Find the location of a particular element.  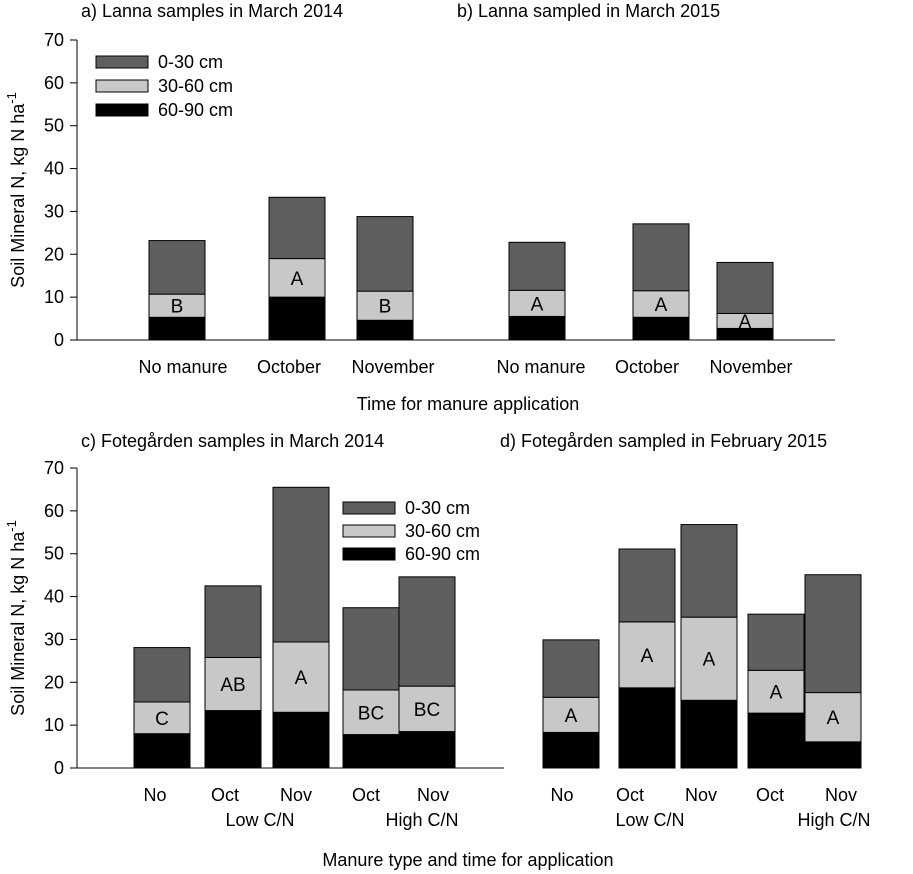

bottom-y-ticks: 0 10 20 30 40 50 60 70 is located at coordinates (60, 618).